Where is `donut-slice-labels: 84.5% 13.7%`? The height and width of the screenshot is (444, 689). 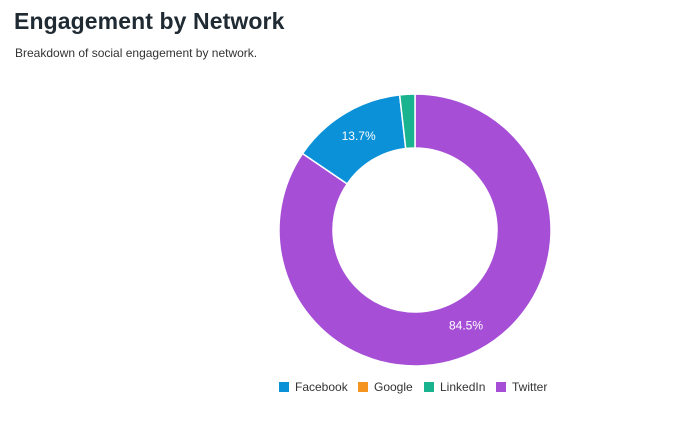
donut-slice-labels: 84.5% 13.7% is located at coordinates (413, 231).